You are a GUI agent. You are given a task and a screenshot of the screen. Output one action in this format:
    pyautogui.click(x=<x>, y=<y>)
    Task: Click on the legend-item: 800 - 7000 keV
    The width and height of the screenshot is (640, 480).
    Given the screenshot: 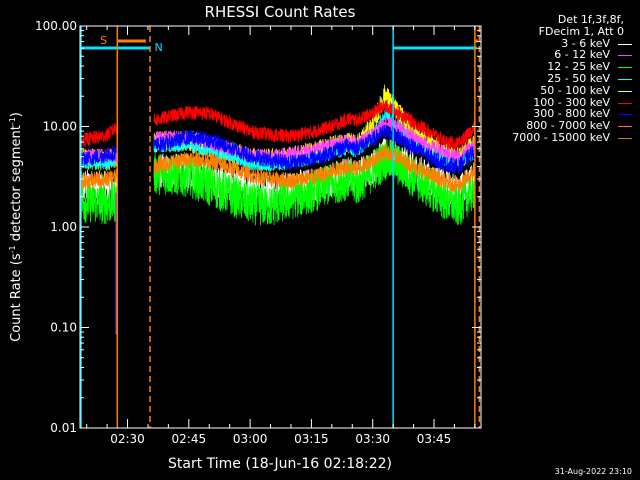 What is the action you would take?
    pyautogui.click(x=559, y=126)
    